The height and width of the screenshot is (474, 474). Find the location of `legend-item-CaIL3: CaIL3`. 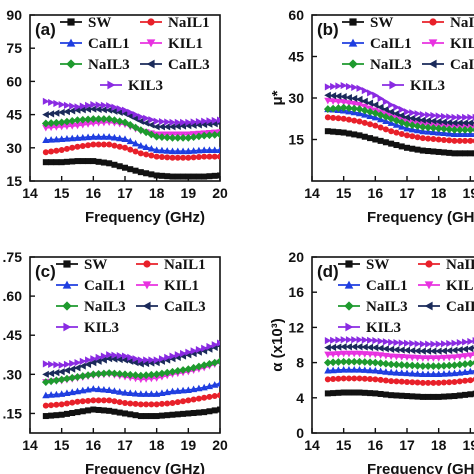

legend-item-CaIL3: CaIL3 is located at coordinates (171, 307).